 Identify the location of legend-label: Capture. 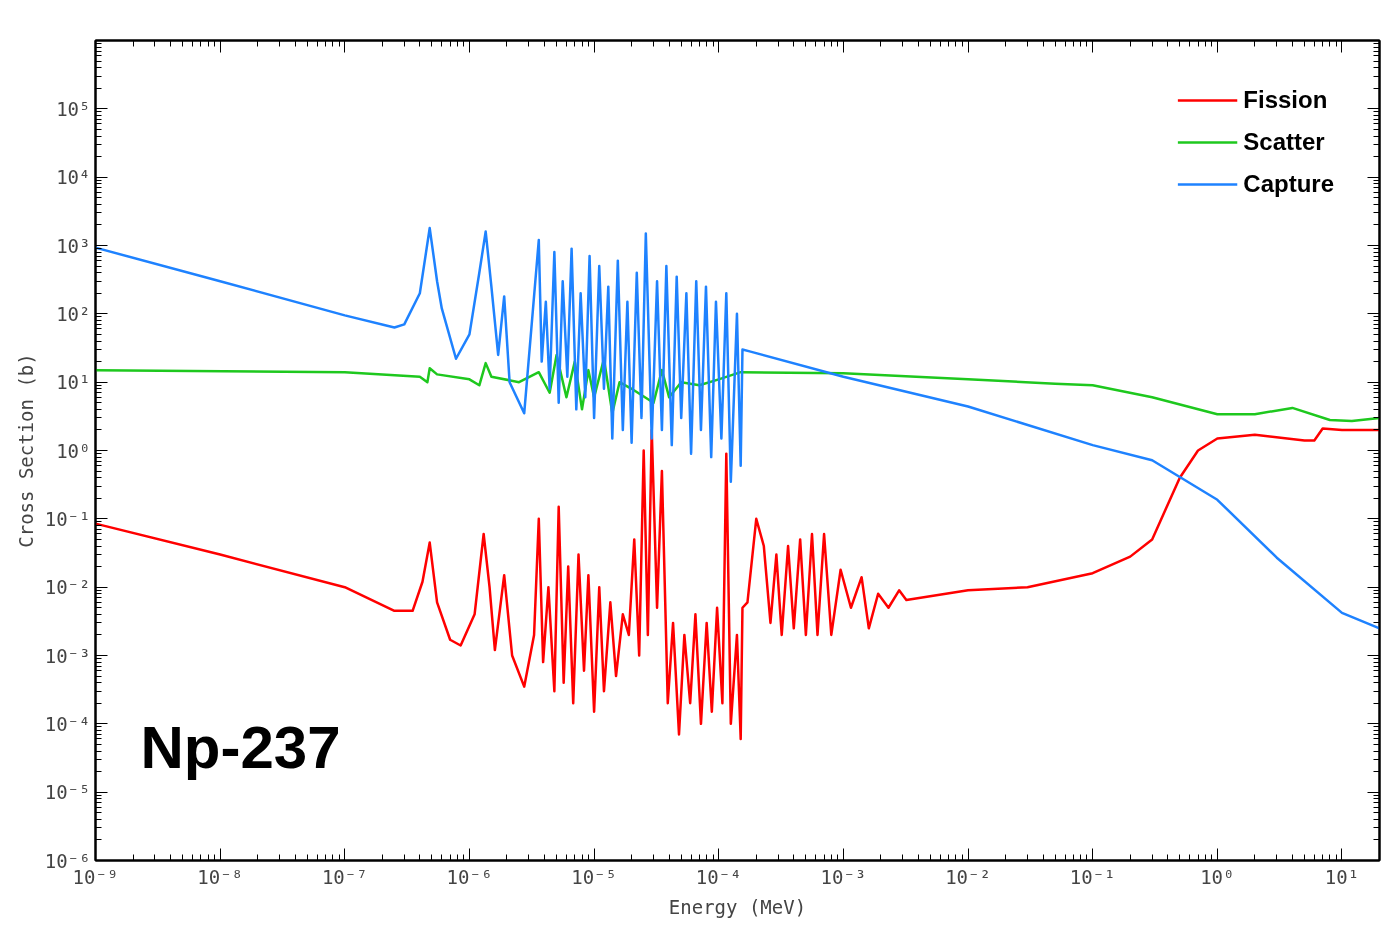
(1288, 184).